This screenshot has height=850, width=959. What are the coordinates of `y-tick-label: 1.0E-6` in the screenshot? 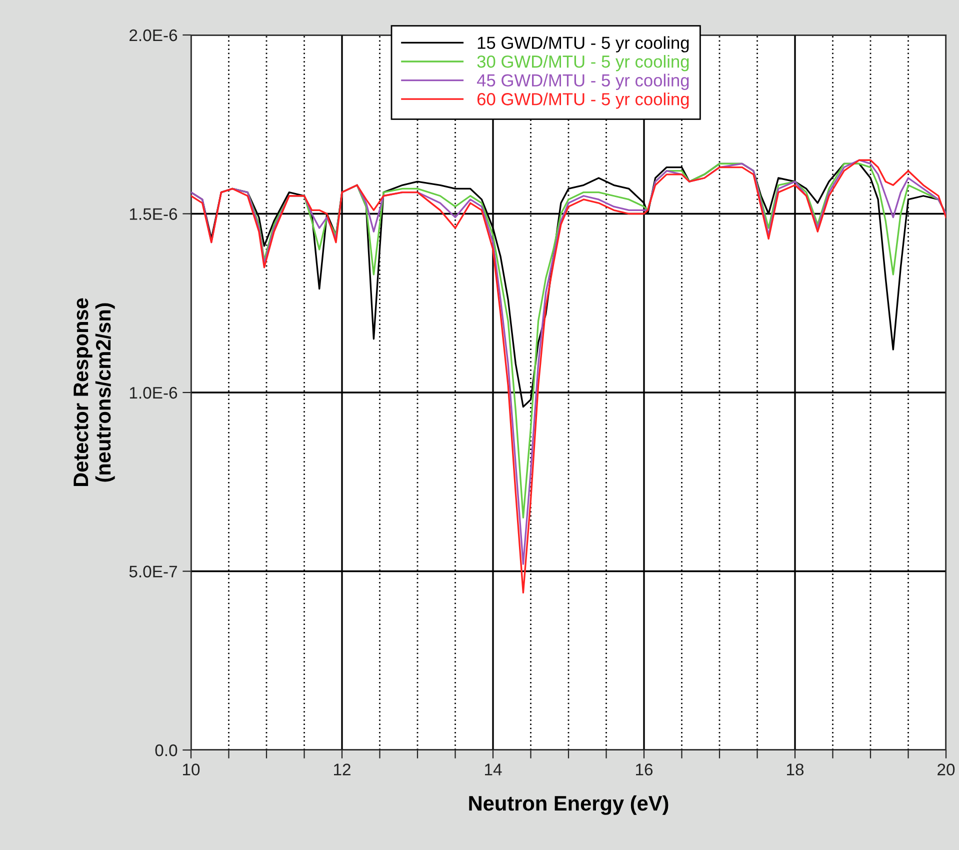 It's located at (154, 392).